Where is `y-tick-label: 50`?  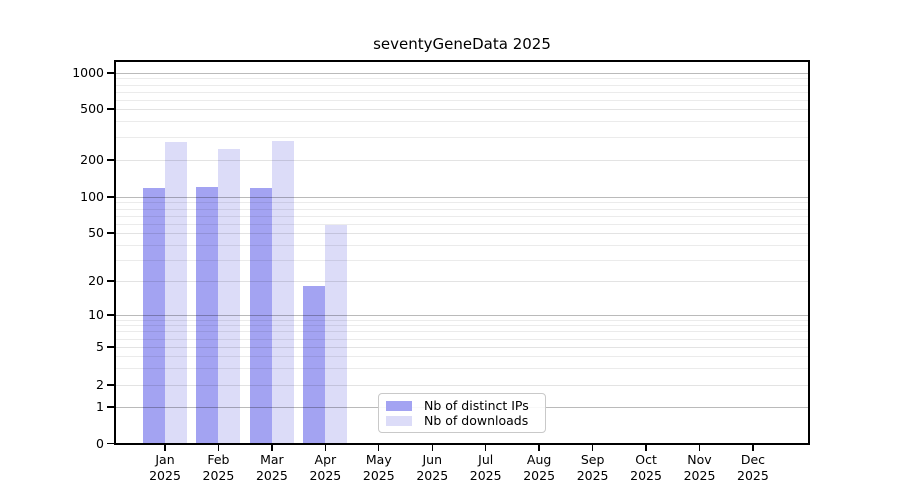 y-tick-label: 50 is located at coordinates (96, 232).